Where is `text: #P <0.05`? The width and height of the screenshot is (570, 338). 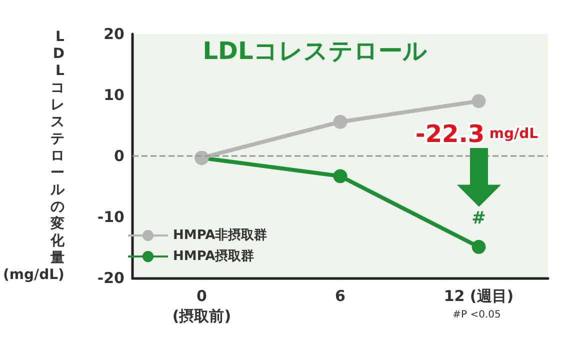
text: #P <0.05 is located at coordinates (476, 315).